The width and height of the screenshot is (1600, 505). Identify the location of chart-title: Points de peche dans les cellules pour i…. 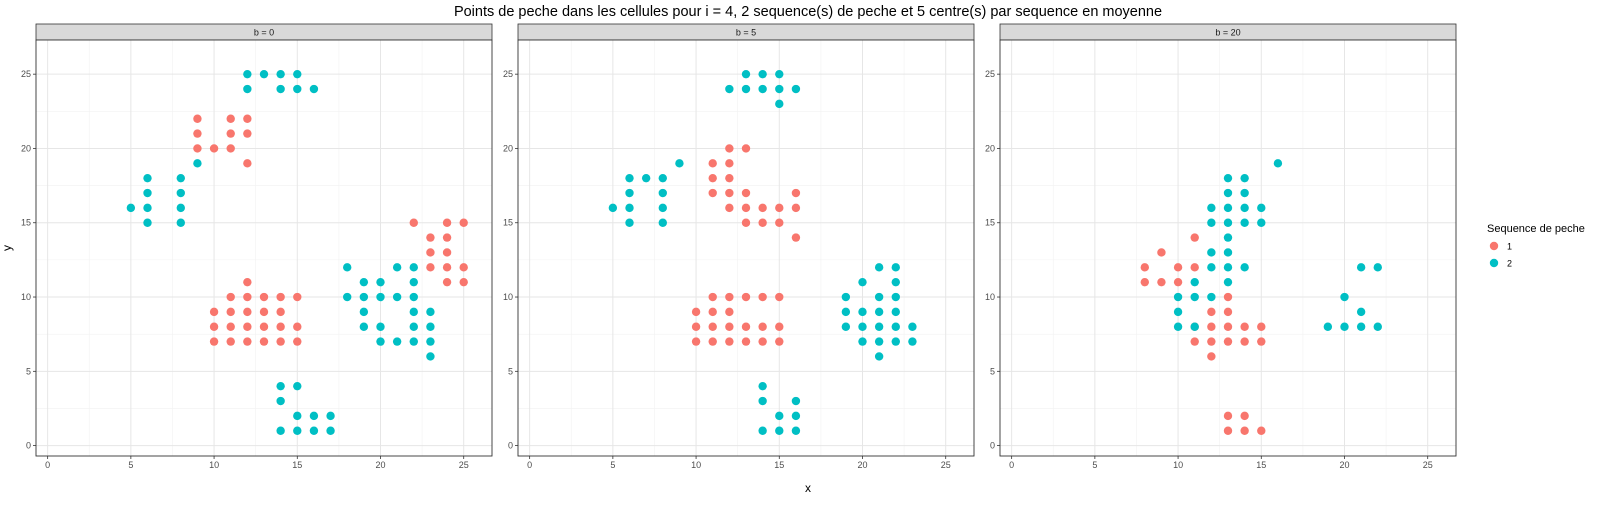
(808, 12).